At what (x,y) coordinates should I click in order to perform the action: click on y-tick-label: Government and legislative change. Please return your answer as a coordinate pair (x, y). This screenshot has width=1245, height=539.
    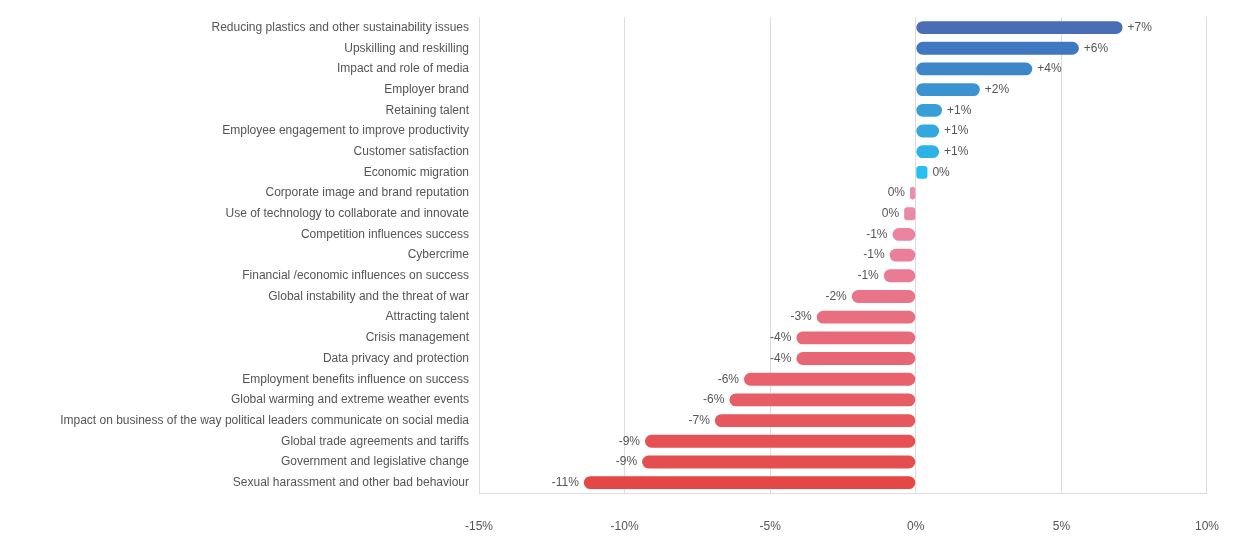
    Looking at the image, I should click on (375, 461).